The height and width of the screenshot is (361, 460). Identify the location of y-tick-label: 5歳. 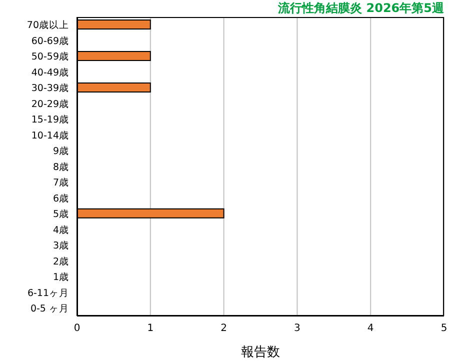
(60, 214).